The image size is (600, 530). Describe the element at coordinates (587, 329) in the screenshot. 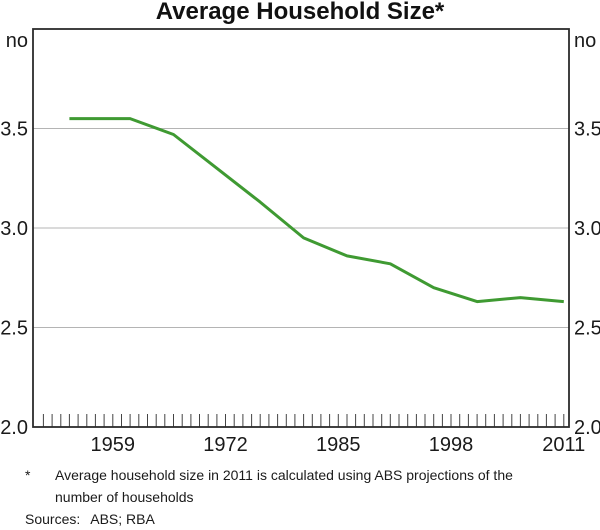

I see `y-axis-label-right: 2.5` at that location.